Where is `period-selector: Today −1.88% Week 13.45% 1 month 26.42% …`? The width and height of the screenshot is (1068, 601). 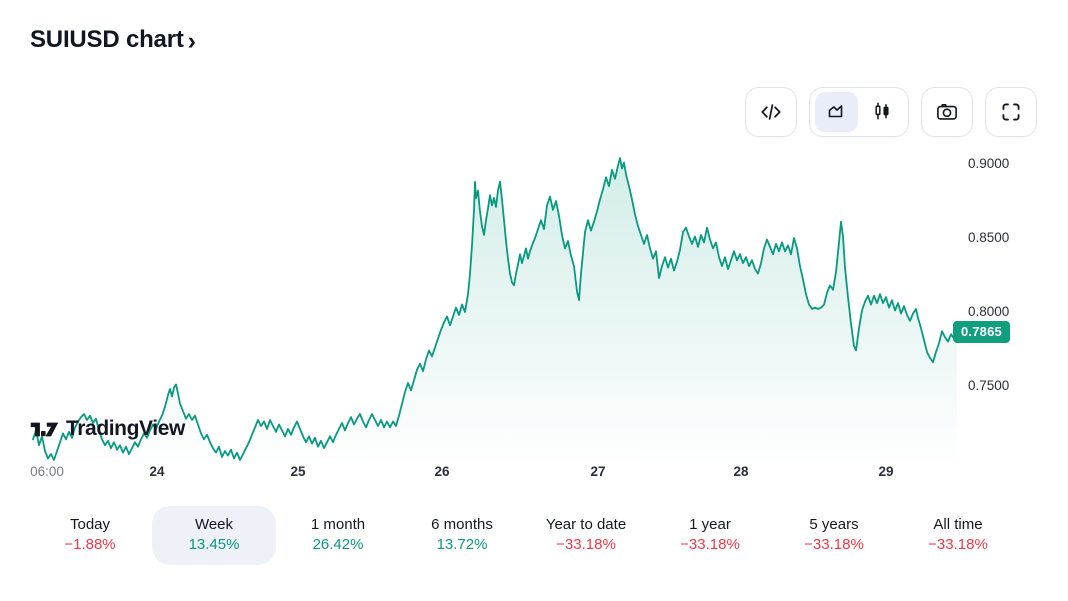
period-selector: Today −1.88% Week 13.45% 1 month 26.42% … is located at coordinates (524, 535).